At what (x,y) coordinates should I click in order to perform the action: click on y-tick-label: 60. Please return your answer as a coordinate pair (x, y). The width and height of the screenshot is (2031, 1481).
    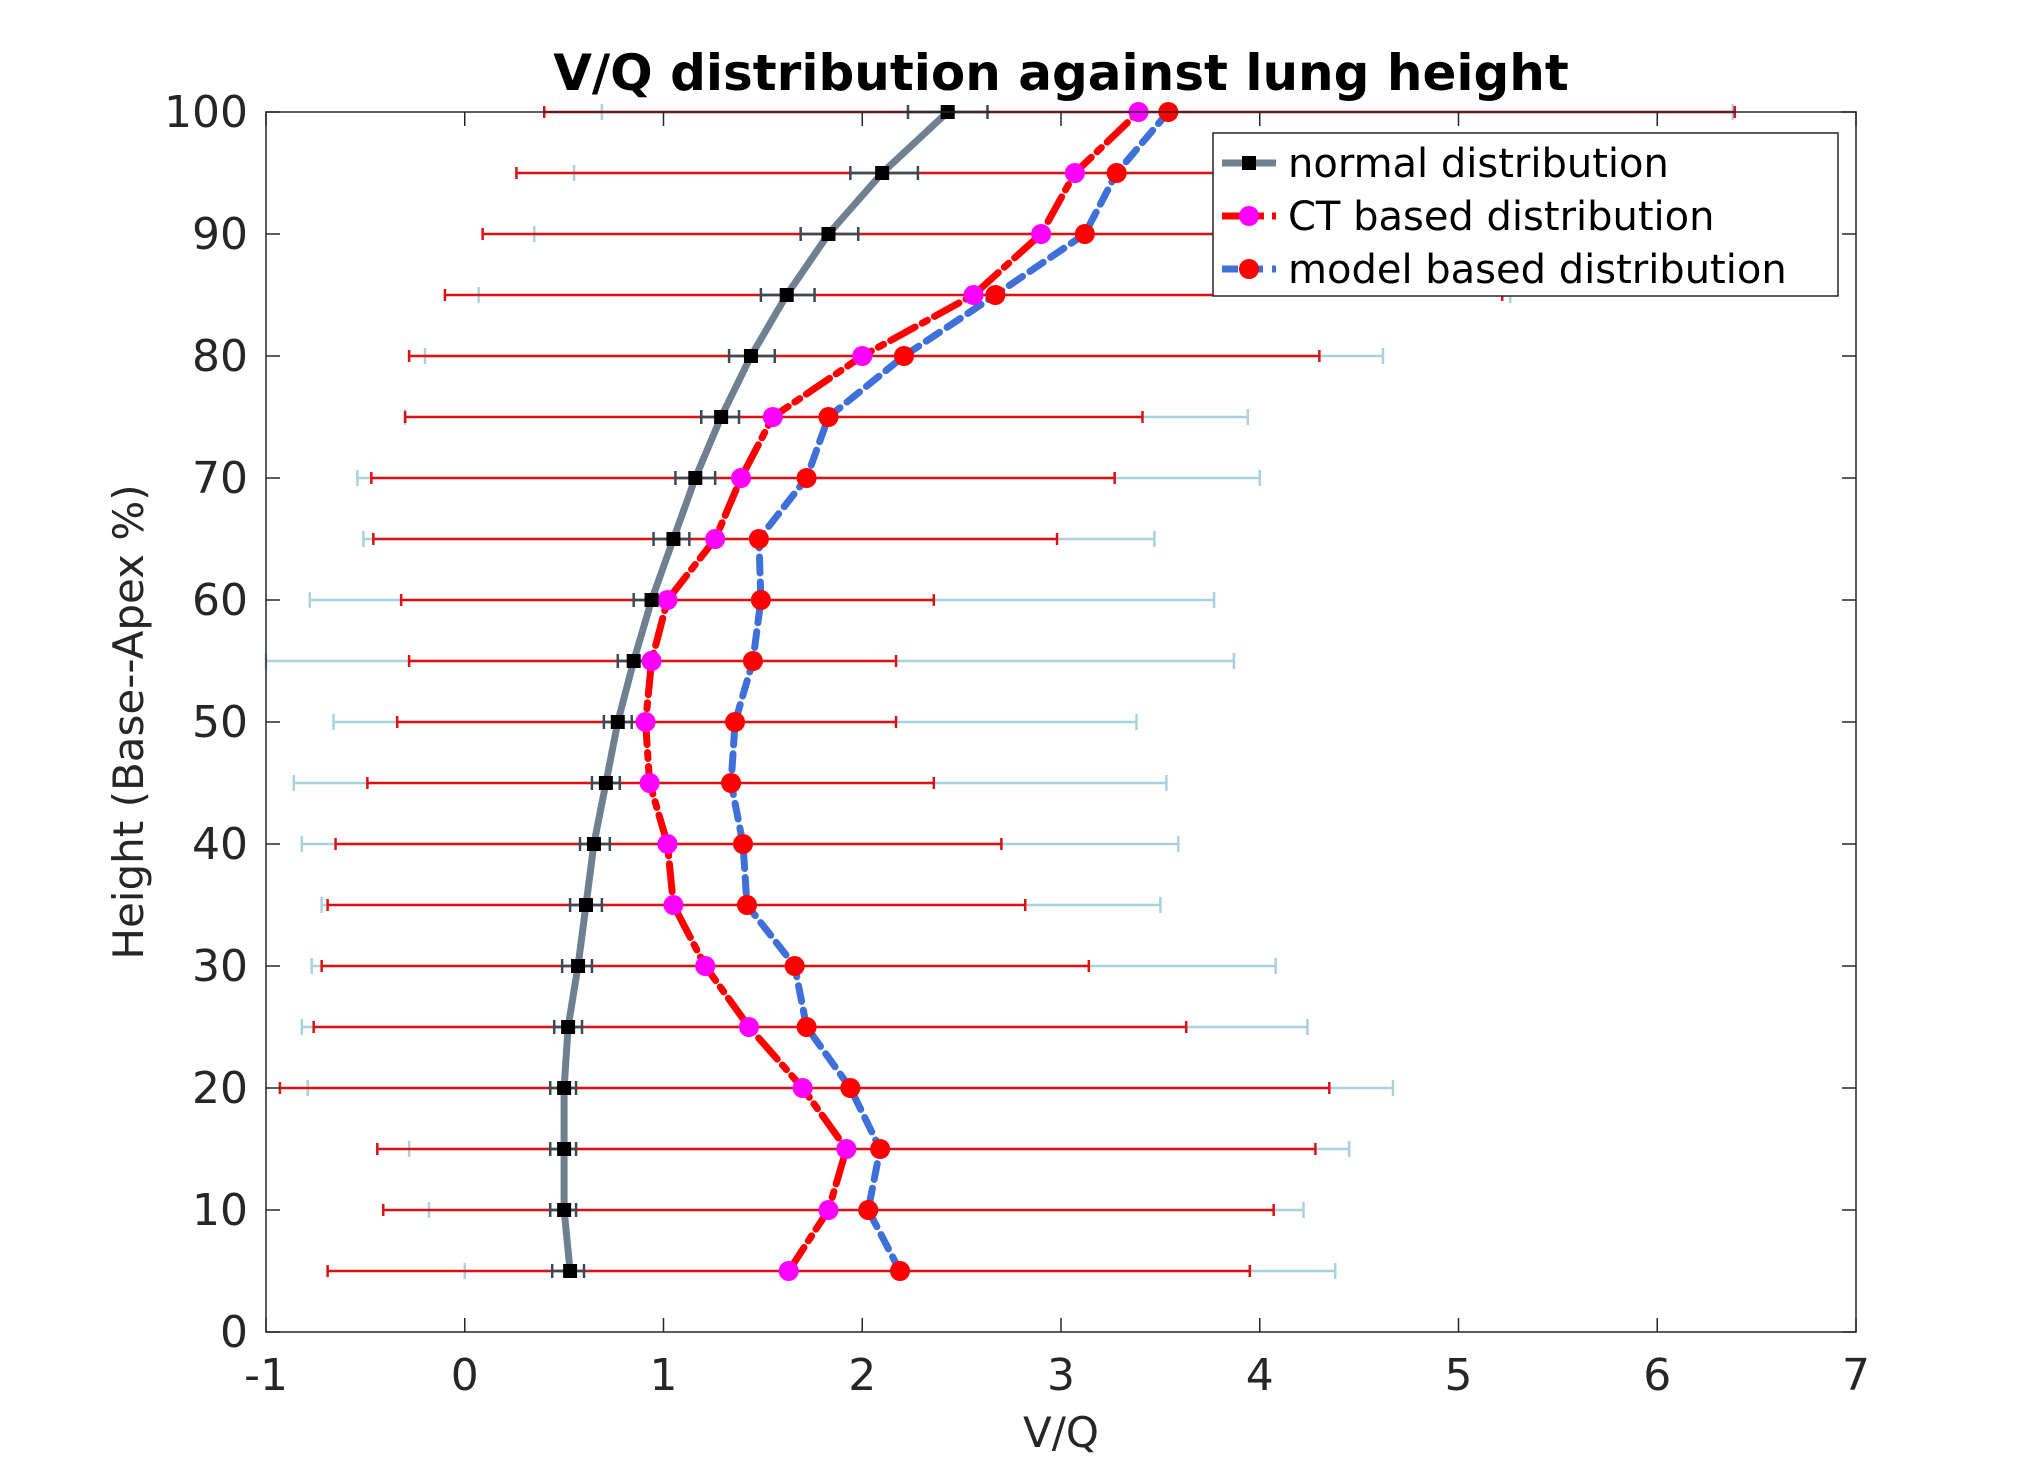
    Looking at the image, I should click on (220, 600).